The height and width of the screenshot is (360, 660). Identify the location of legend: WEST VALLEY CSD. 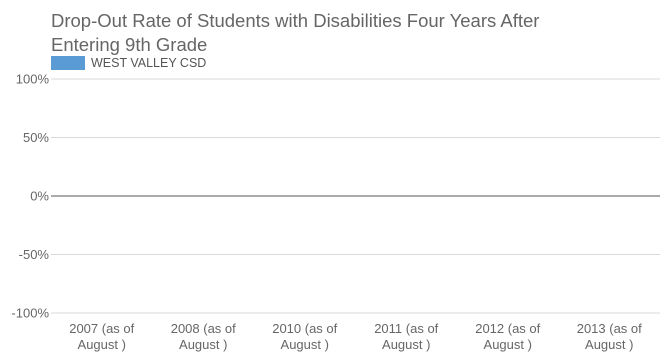
(128, 63).